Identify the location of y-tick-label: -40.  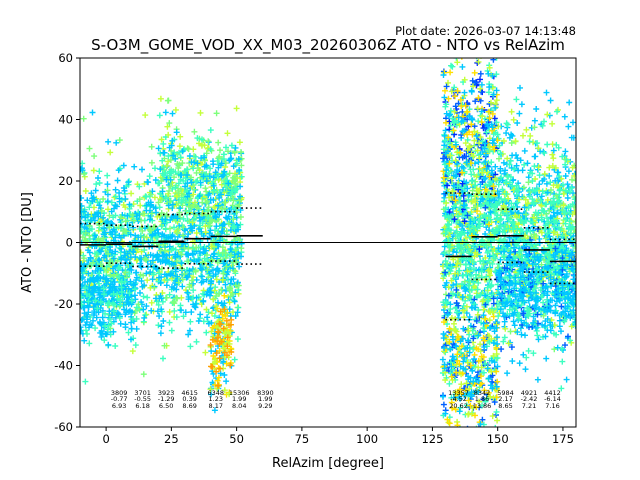
(63, 366).